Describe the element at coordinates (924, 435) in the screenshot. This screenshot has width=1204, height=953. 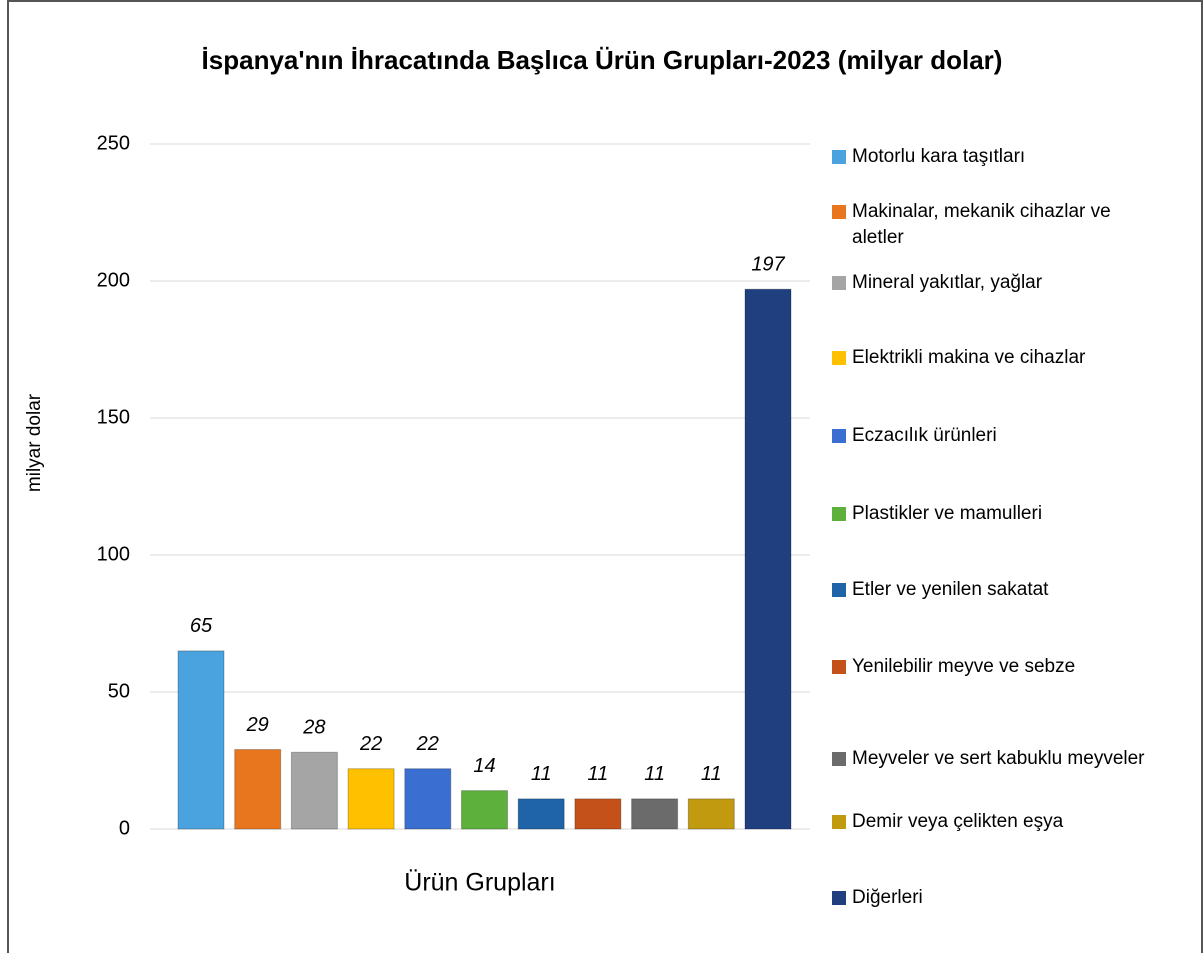
I see `legend-label: Eczacılık ürünleri` at that location.